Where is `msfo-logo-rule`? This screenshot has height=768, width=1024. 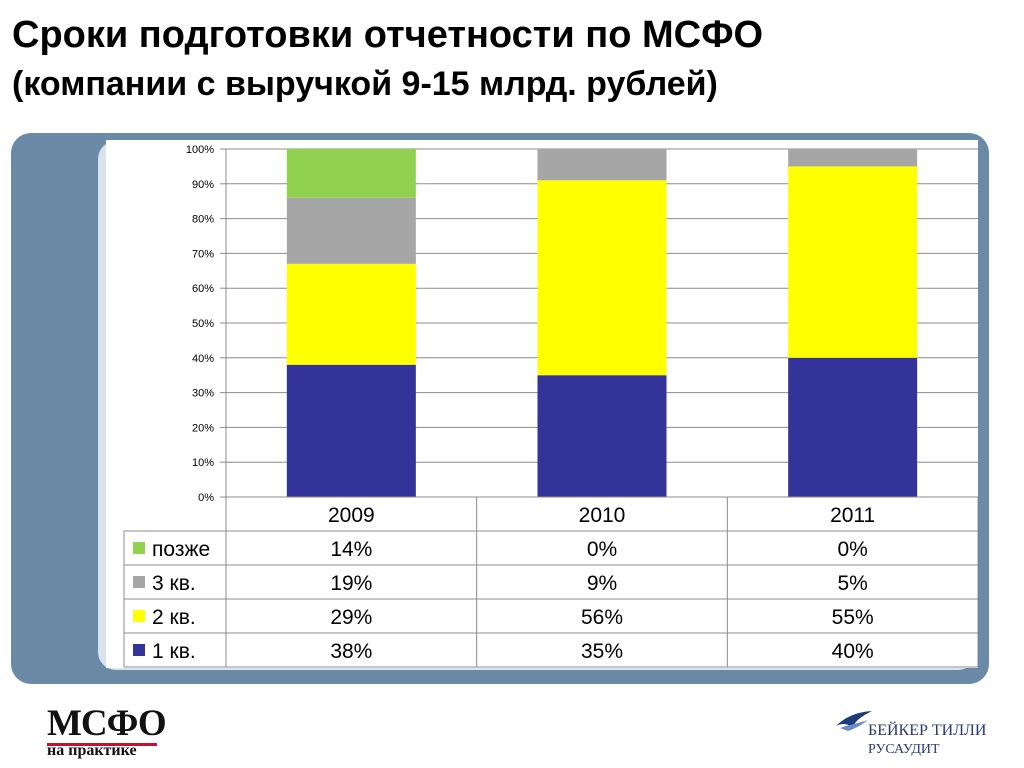
msfo-logo-rule is located at coordinates (102, 744).